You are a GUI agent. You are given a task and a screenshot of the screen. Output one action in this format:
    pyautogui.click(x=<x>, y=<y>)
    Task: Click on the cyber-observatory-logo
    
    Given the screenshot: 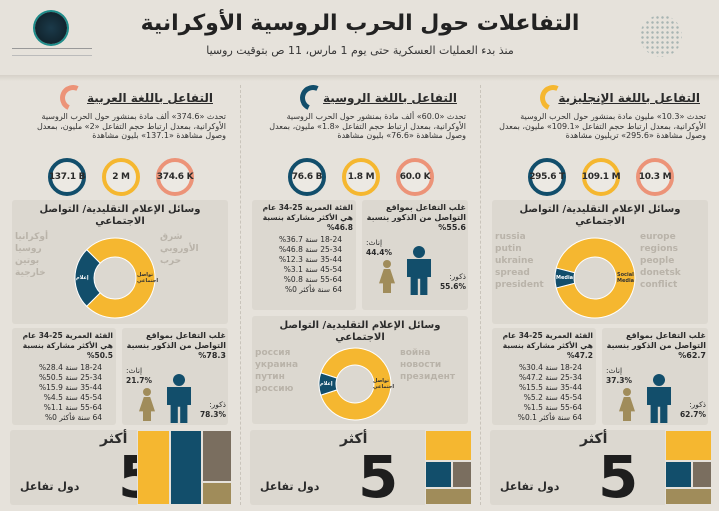 What is the action you would take?
    pyautogui.click(x=661, y=36)
    